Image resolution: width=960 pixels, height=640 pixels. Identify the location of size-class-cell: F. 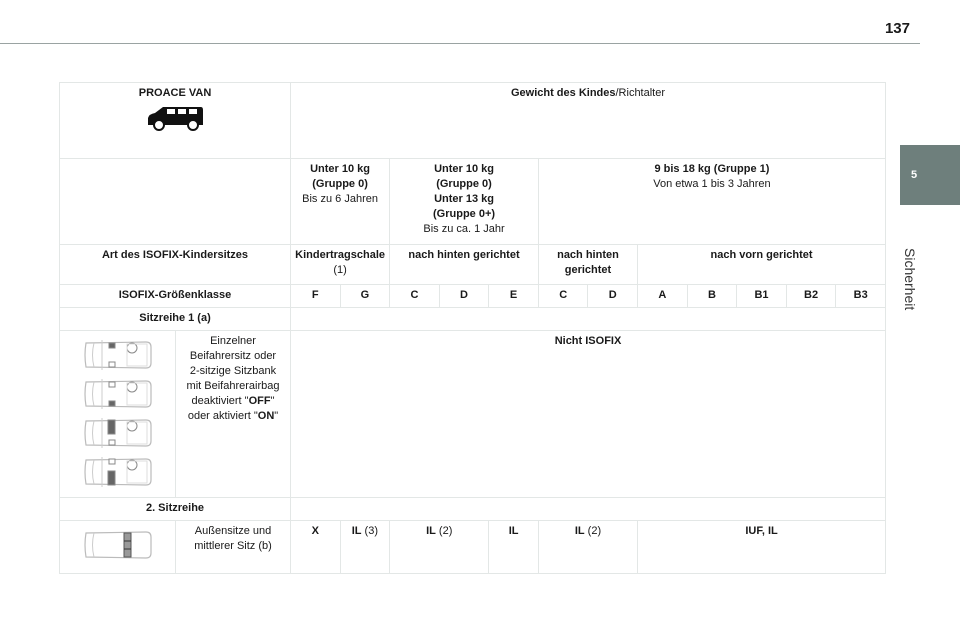
(315, 296).